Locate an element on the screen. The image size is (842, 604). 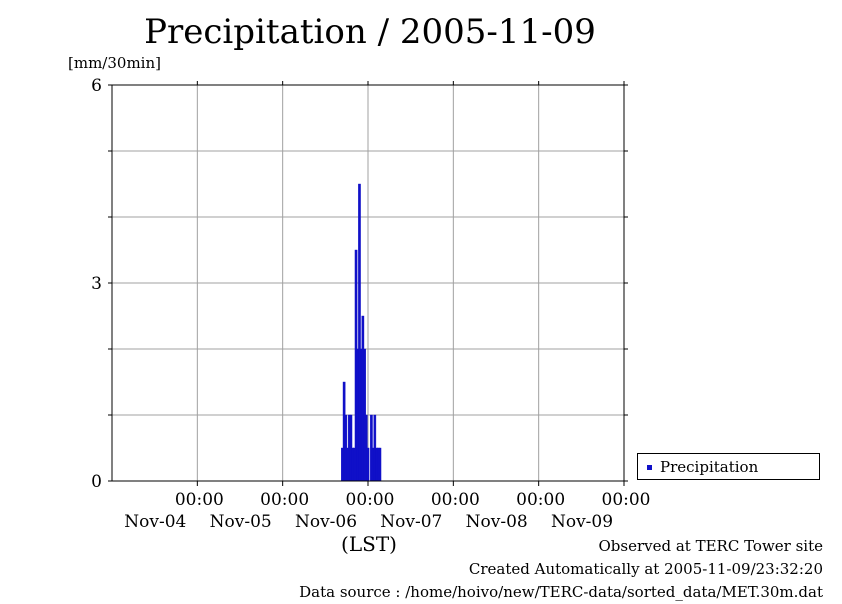
observed-note: Observed at TERC Tower site is located at coordinates (710, 546).